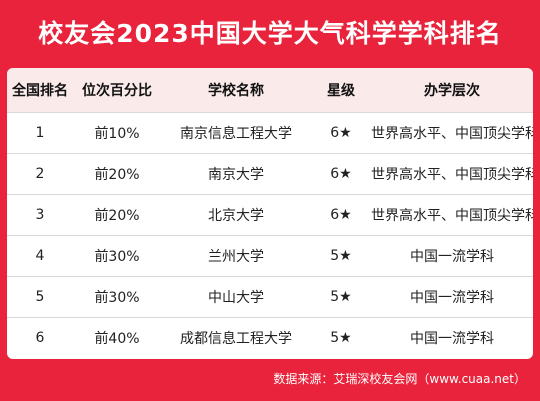  I want to click on cell-school: 成都信息工程大学, so click(236, 339).